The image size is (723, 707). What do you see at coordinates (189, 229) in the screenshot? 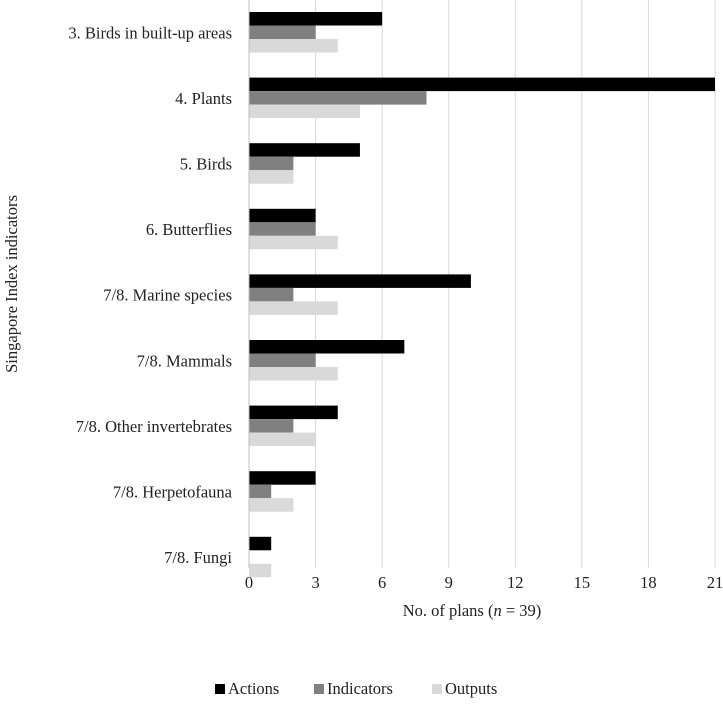
I see `category-label: 6. Butterflies` at bounding box center [189, 229].